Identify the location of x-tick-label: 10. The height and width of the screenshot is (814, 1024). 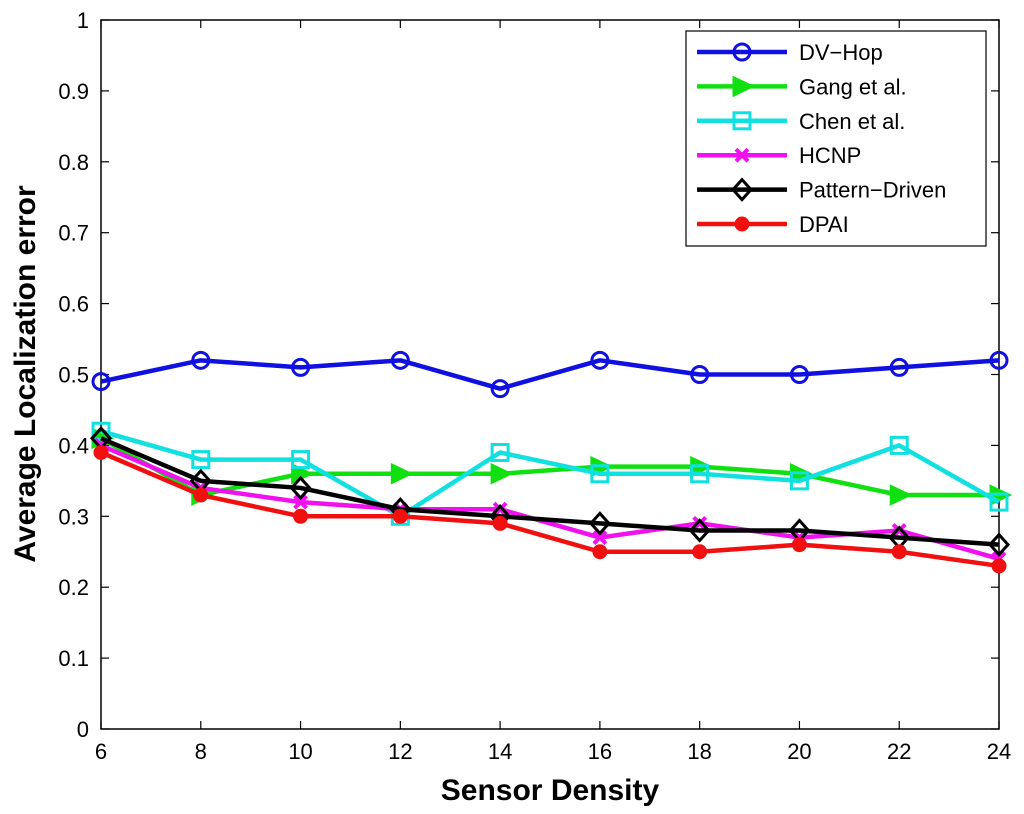
(300, 751).